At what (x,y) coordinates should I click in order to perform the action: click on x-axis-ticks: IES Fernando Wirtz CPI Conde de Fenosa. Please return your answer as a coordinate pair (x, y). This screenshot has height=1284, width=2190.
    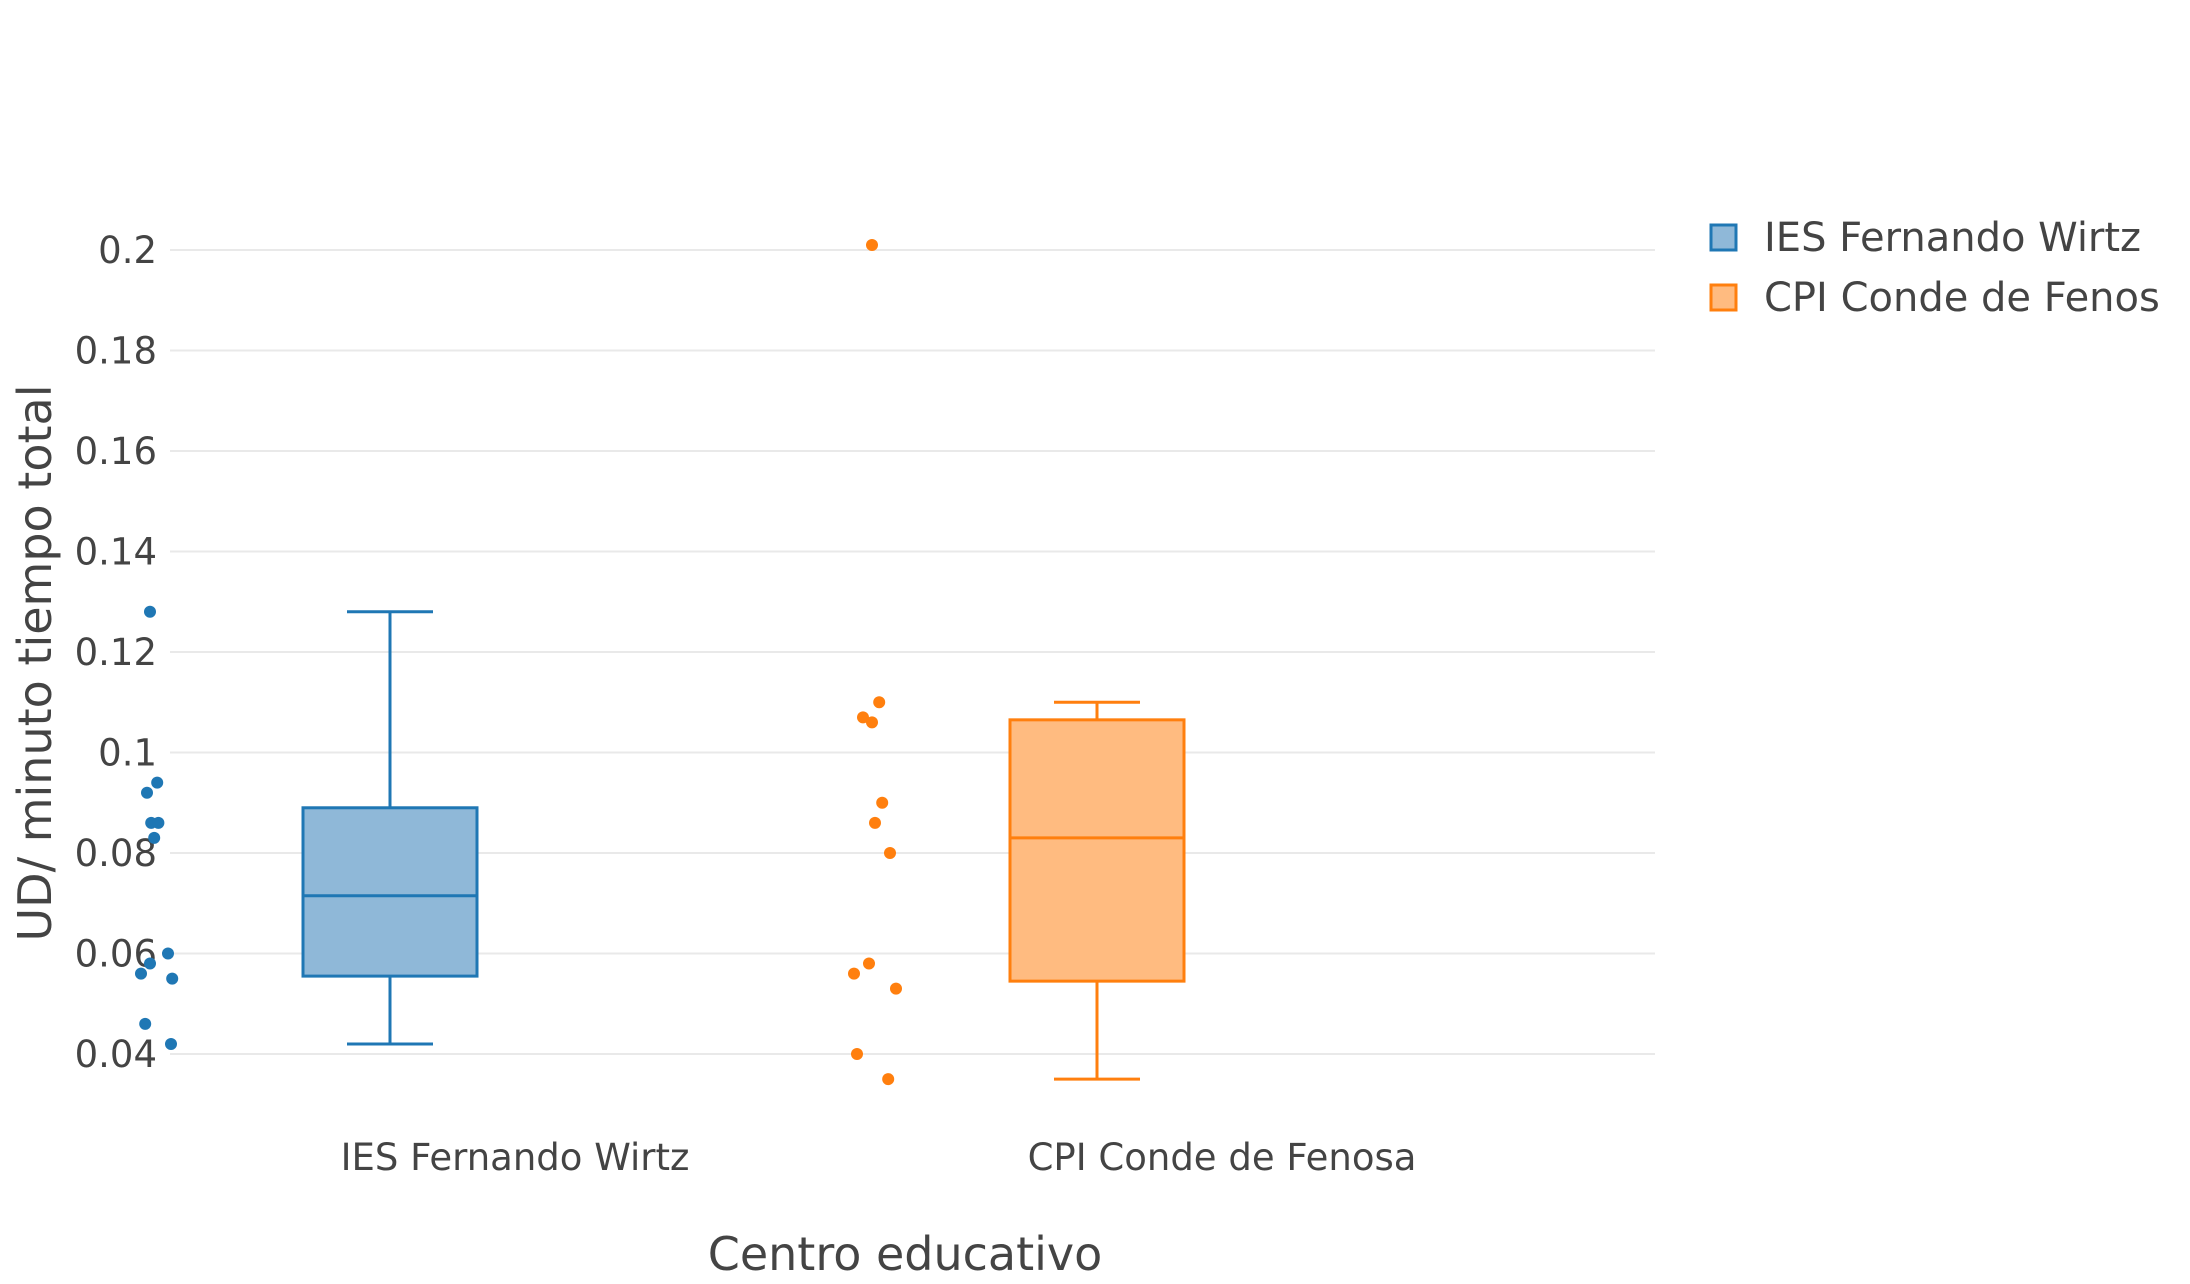
    Looking at the image, I should click on (879, 1157).